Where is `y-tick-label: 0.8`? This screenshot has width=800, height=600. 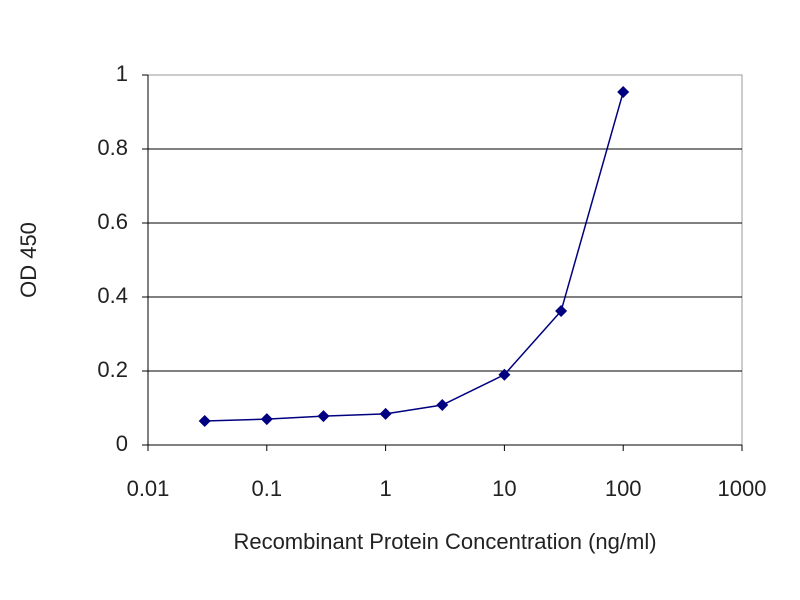 y-tick-label: 0.8 is located at coordinates (112, 147).